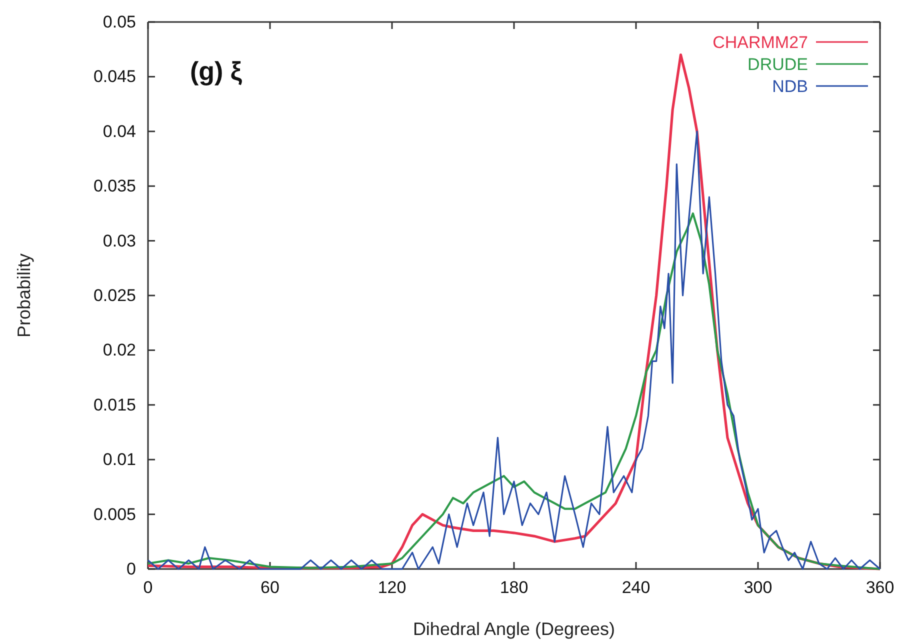 Image resolution: width=907 pixels, height=643 pixels. What do you see at coordinates (119, 131) in the screenshot?
I see `y-tick-label: 0.04` at bounding box center [119, 131].